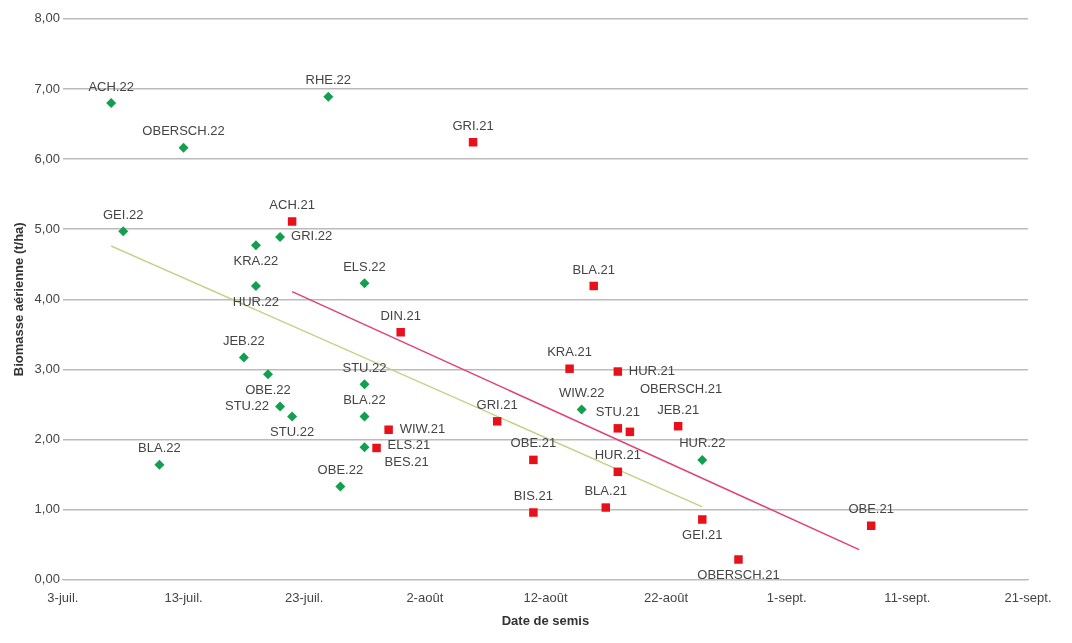 Image resolution: width=1072 pixels, height=643 pixels. What do you see at coordinates (312, 236) in the screenshot?
I see `annotation: GRI.22` at bounding box center [312, 236].